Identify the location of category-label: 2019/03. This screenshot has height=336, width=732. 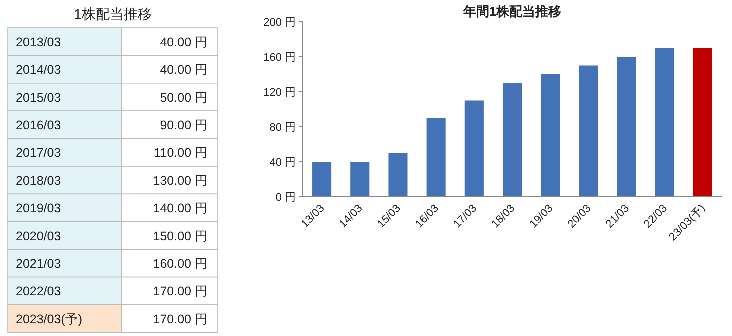
(39, 209).